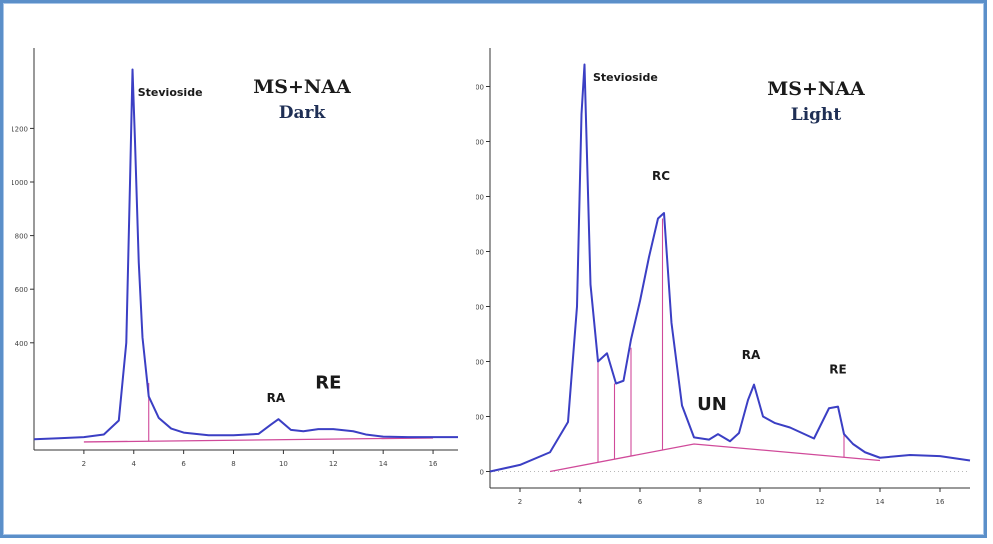 This screenshot has height=544, width=993. What do you see at coordinates (482, 473) in the screenshot?
I see `y-tick-label: 0` at bounding box center [482, 473].